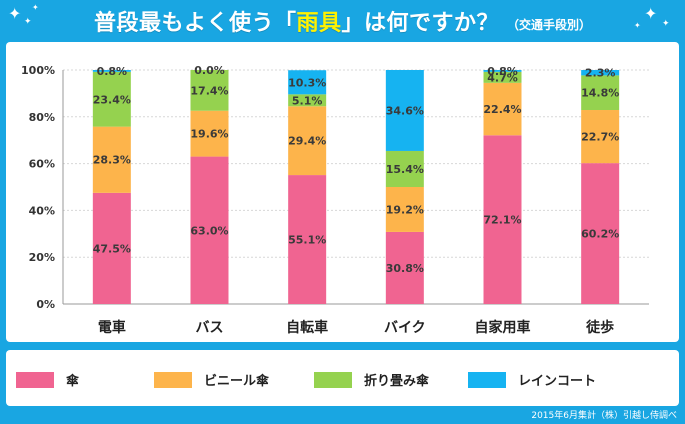 This screenshot has height=424, width=685. What do you see at coordinates (237, 381) in the screenshot?
I see `legend-label-vinyl-umbrella: ビニール傘` at bounding box center [237, 381].